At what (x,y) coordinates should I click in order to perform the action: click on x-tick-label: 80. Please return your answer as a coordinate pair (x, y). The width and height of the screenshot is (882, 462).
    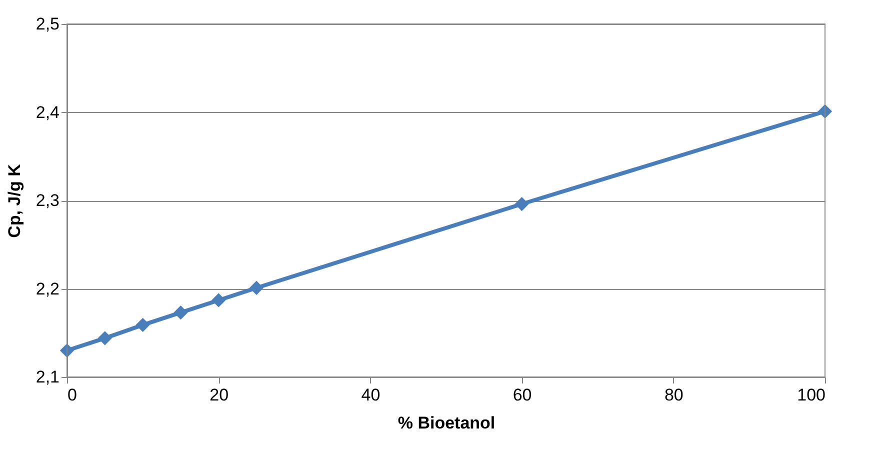
    Looking at the image, I should click on (674, 395).